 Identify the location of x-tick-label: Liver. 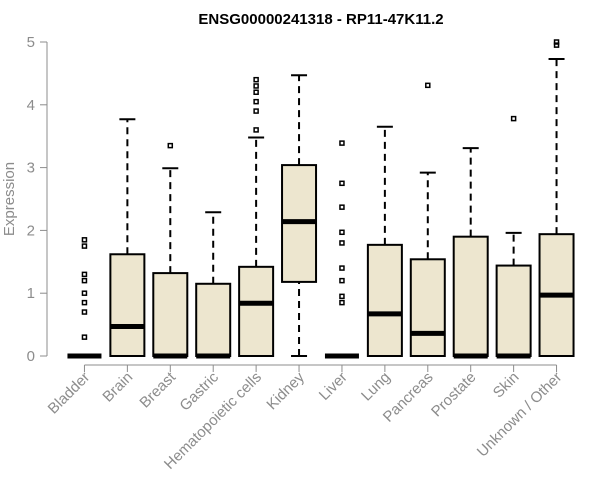
(333, 386).